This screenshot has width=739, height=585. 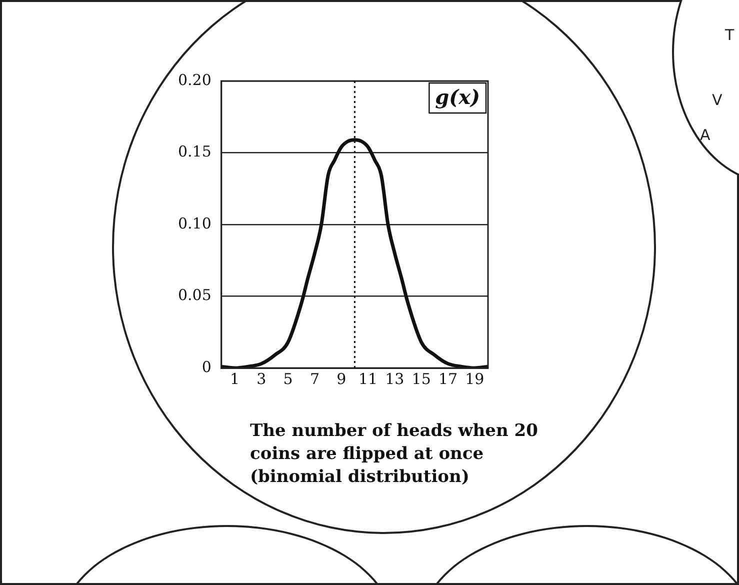 What do you see at coordinates (457, 97) in the screenshot?
I see `text: g(x)` at bounding box center [457, 97].